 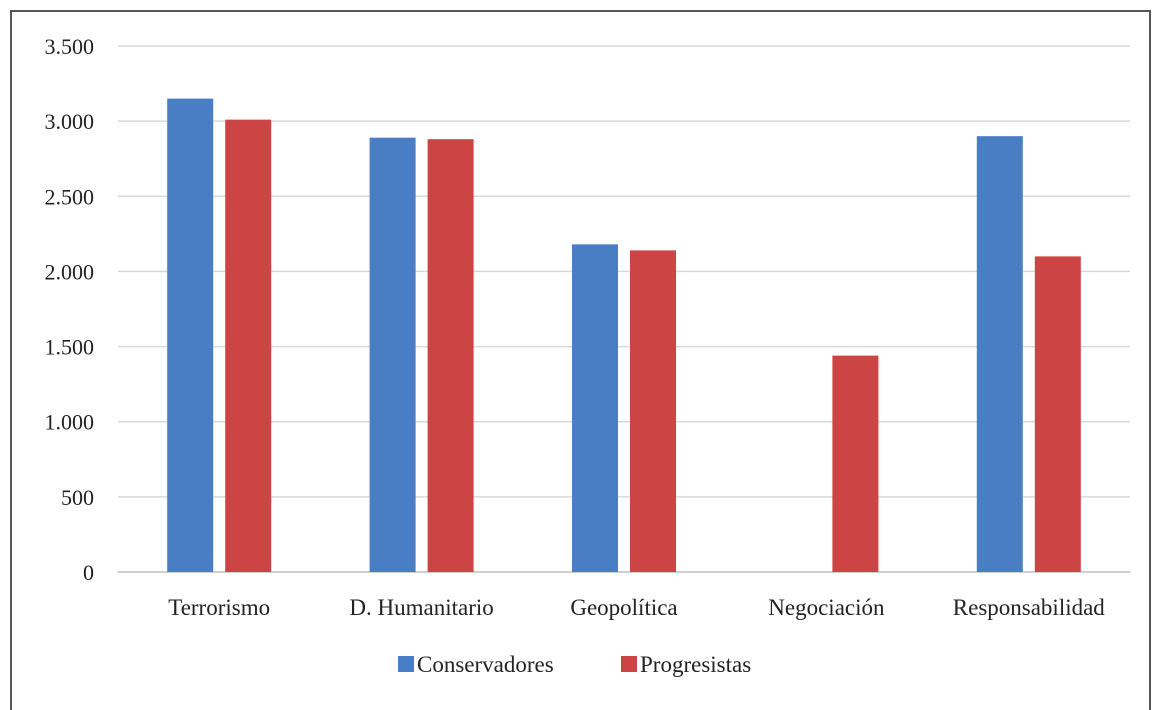 I want to click on y-tick-label: 2.000, so click(x=70, y=271).